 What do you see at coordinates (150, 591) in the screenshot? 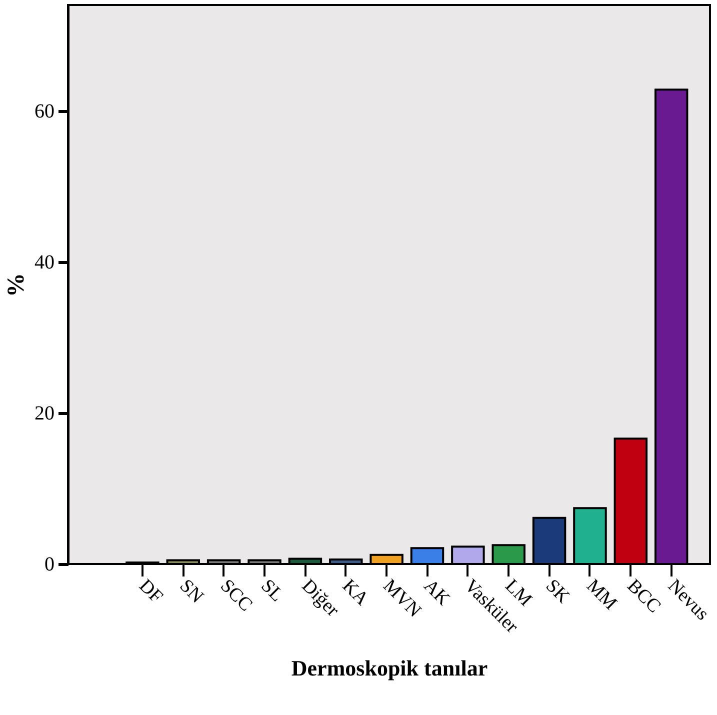
I see `x-tick-label: DF` at bounding box center [150, 591].